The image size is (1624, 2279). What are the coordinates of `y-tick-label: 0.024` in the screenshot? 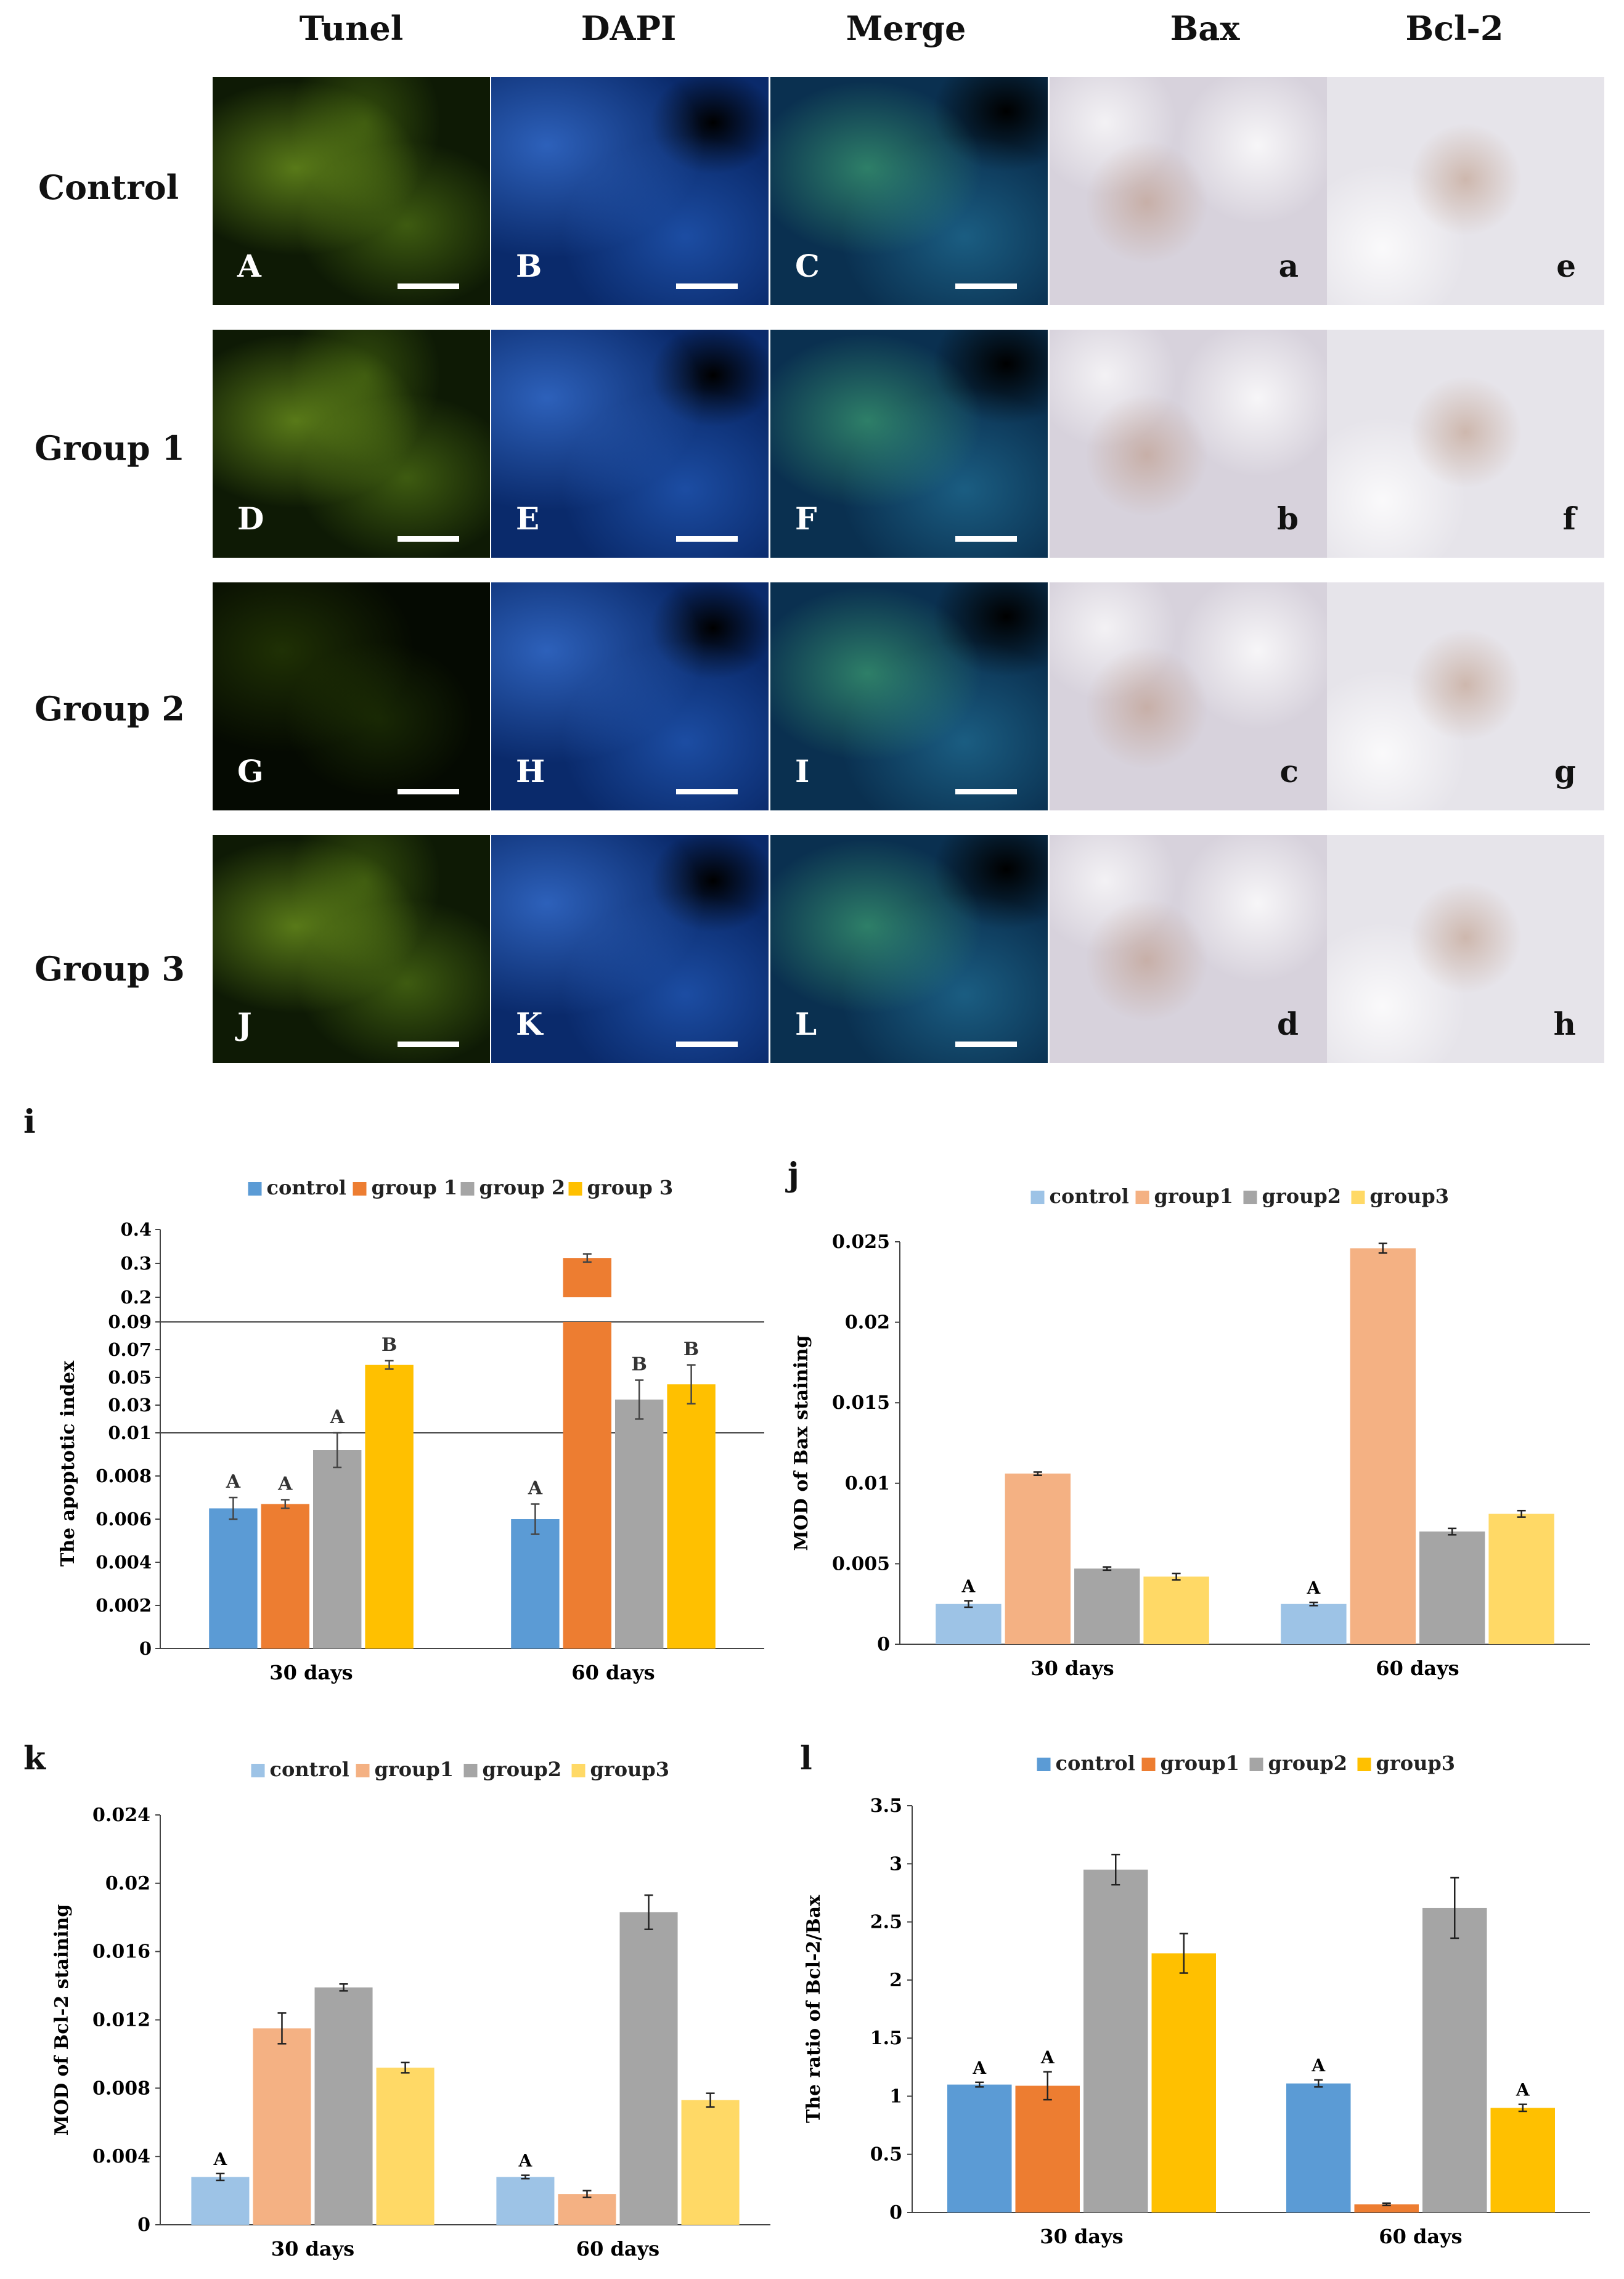 It's located at (121, 1815).